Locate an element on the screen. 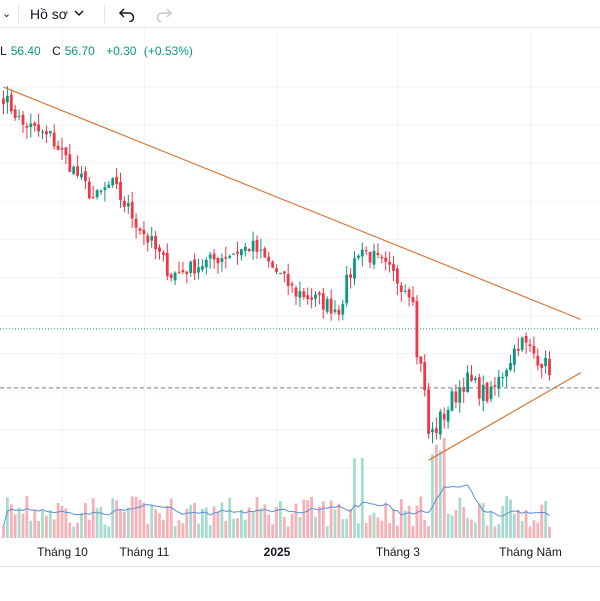 Image resolution: width=600 pixels, height=601 pixels. profile-button: Hồ sơ is located at coordinates (57, 14).